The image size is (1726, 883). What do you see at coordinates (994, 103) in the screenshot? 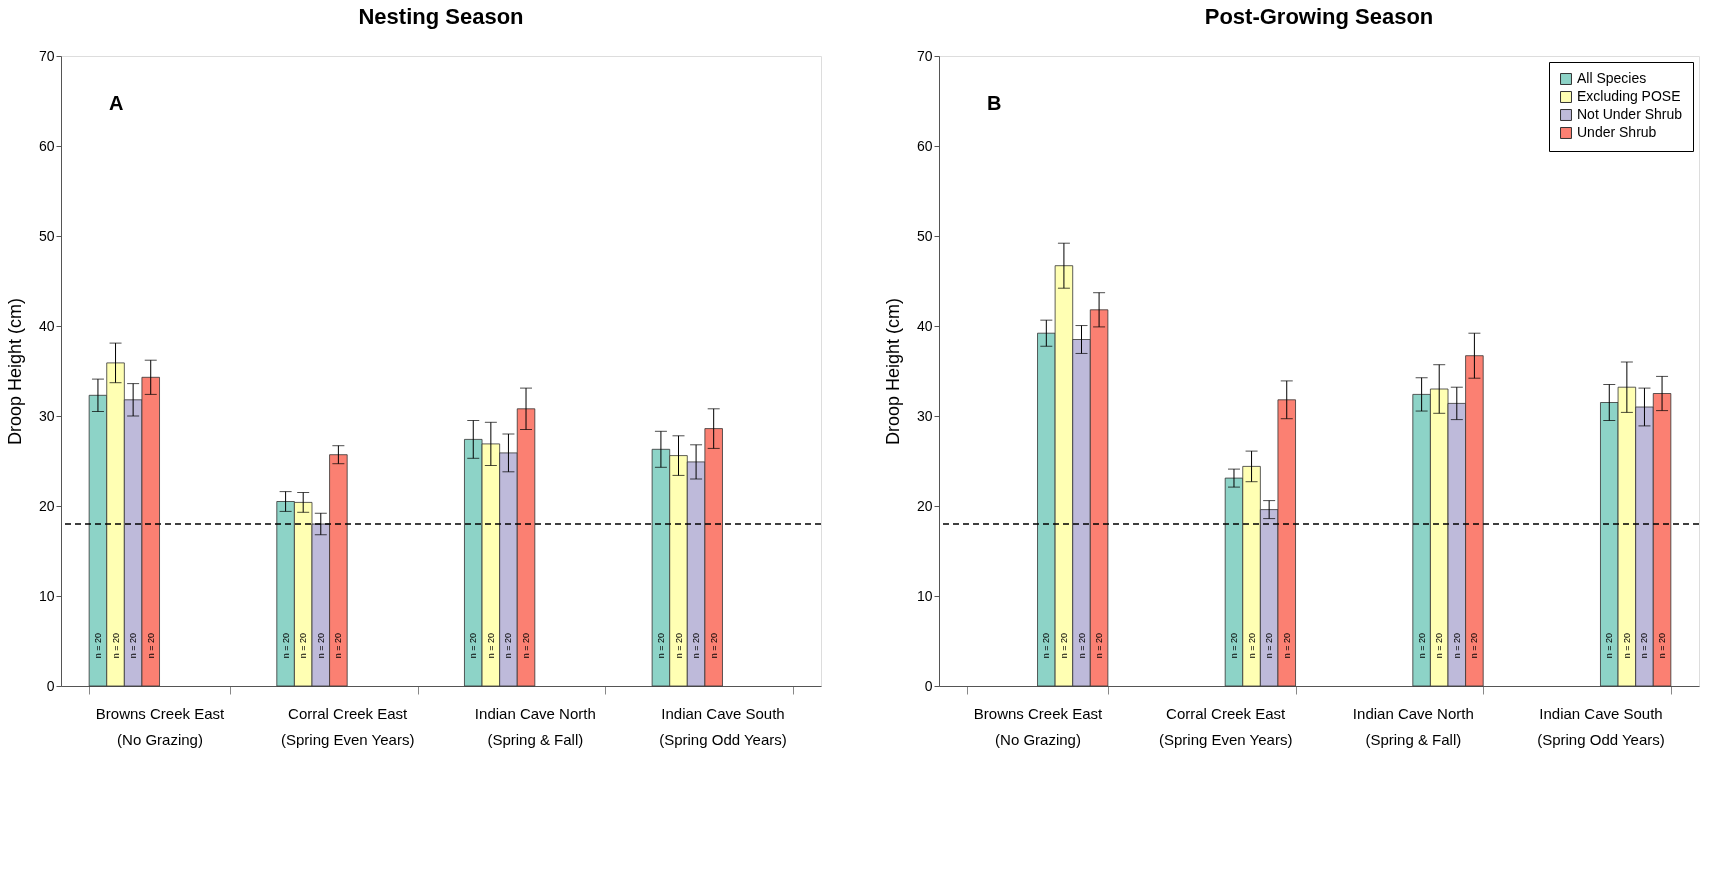
I see `annotation: B` at bounding box center [994, 103].